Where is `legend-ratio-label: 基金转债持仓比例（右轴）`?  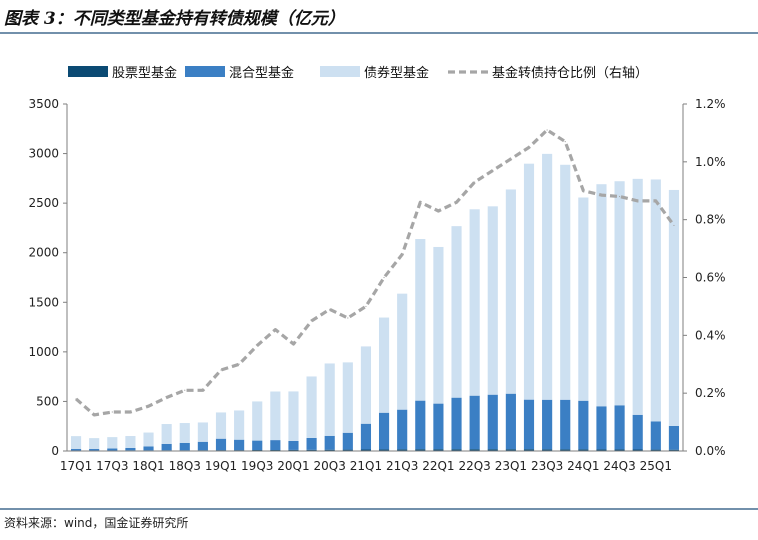
legend-ratio-label: 基金转债持仓比例（右轴） is located at coordinates (570, 73).